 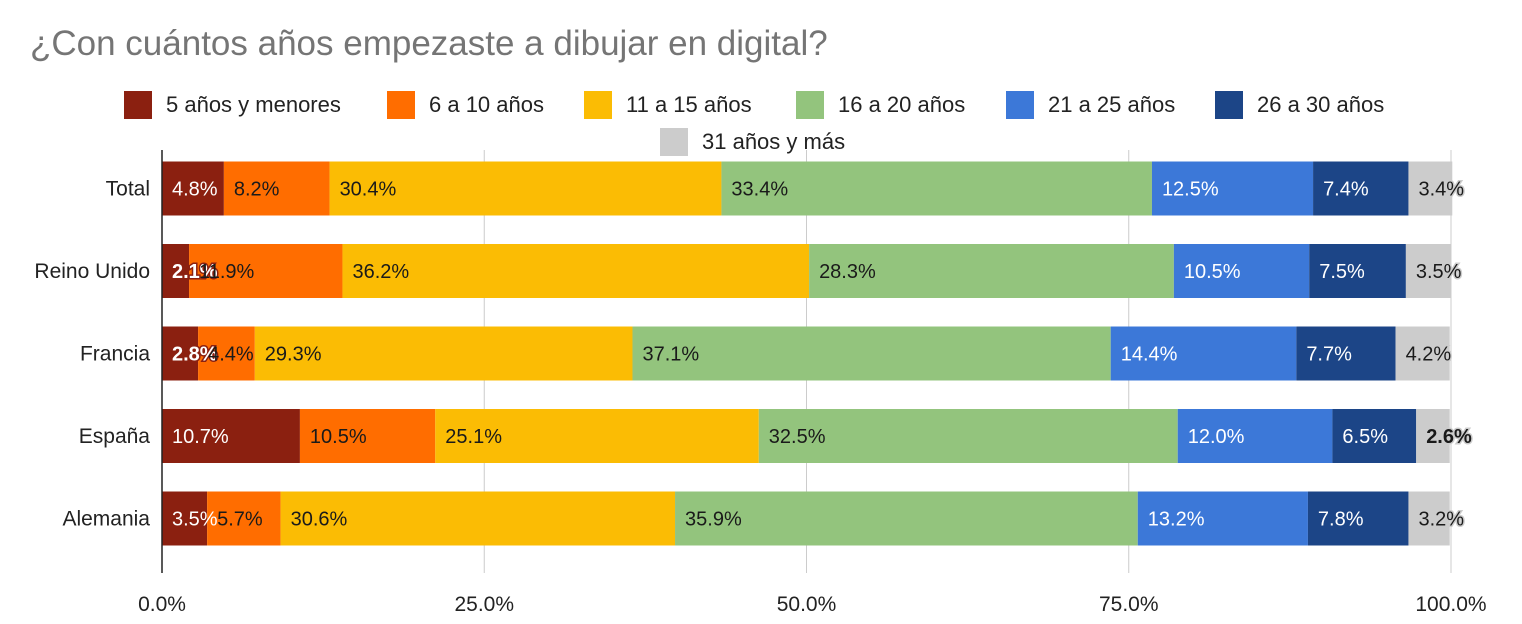 What do you see at coordinates (902, 104) in the screenshot?
I see `legend-label: 16 a 20 años` at bounding box center [902, 104].